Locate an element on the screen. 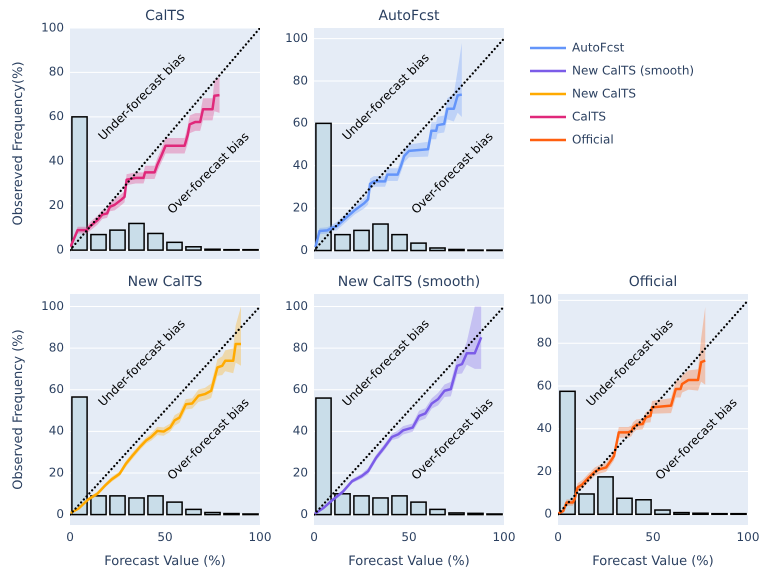 The width and height of the screenshot is (775, 568). y-axis-title: Obsereved Frequency(%) is located at coordinates (18, 143).